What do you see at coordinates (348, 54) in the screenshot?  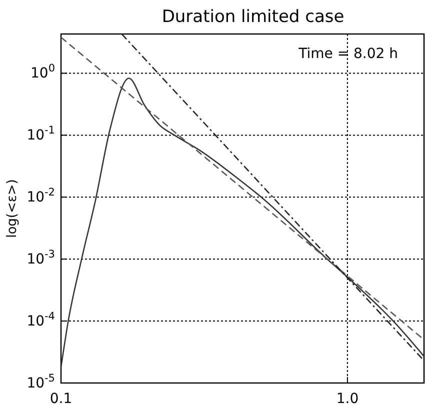 I see `annotation: Time = 8.02 h` at bounding box center [348, 54].